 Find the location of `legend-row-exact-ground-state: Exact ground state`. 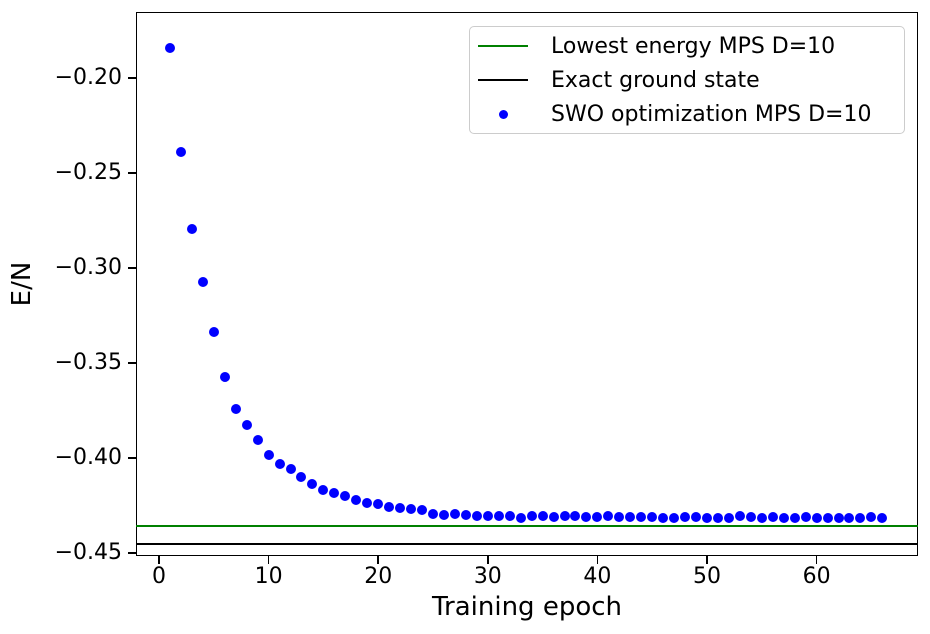

legend-row-exact-ground-state: Exact ground state is located at coordinates (687, 80).